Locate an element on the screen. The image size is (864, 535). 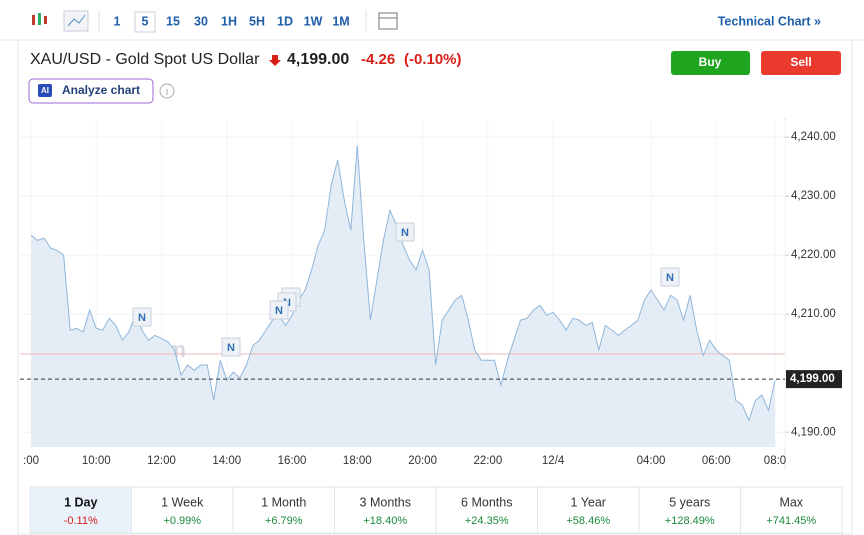
x-tick-label: 16:00 is located at coordinates (292, 461).